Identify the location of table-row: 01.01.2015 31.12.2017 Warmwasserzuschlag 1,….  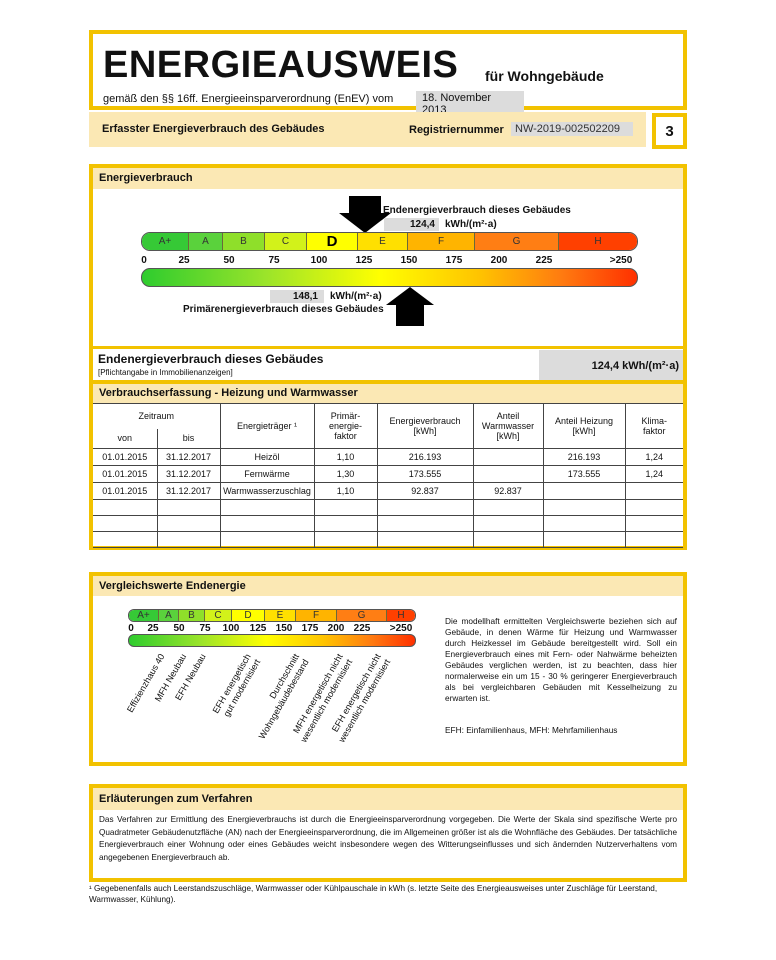
(388, 491).